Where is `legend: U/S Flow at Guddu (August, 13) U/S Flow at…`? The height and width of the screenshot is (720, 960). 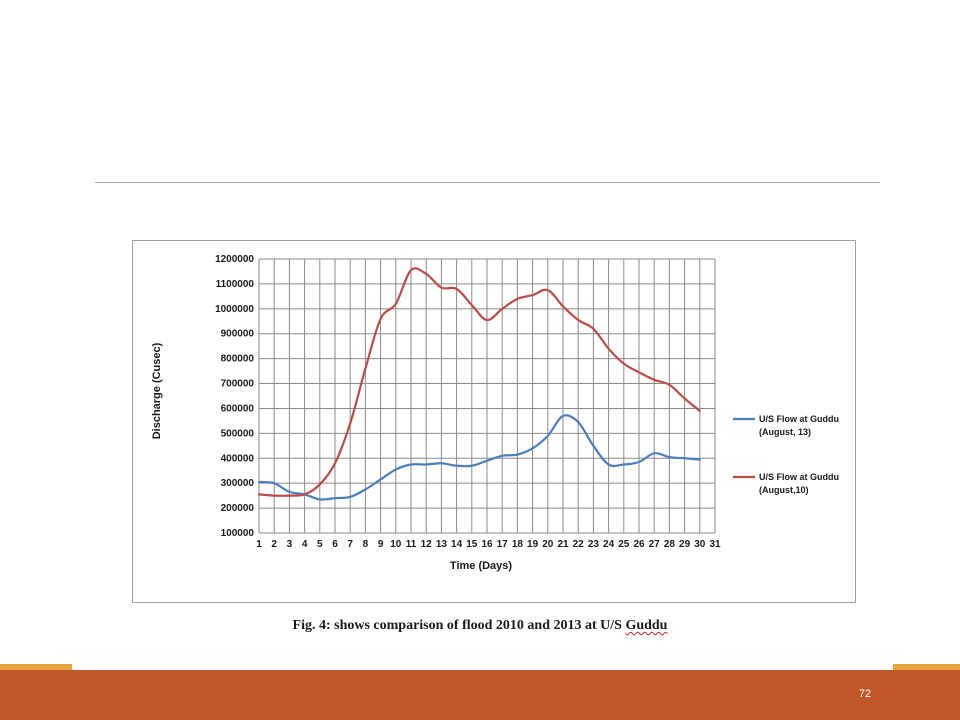
legend: U/S Flow at Guddu (August, 13) U/S Flow at… is located at coordinates (786, 454).